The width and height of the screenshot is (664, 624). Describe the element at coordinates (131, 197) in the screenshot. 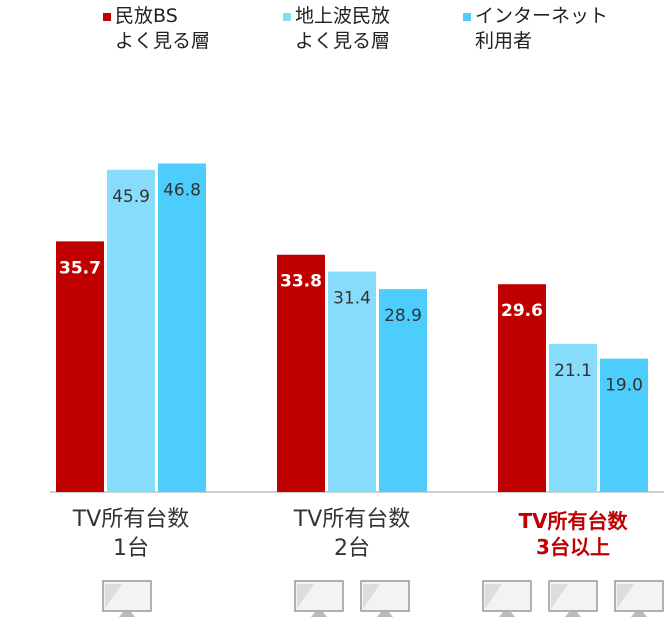

I see `value-label: 45.9` at that location.